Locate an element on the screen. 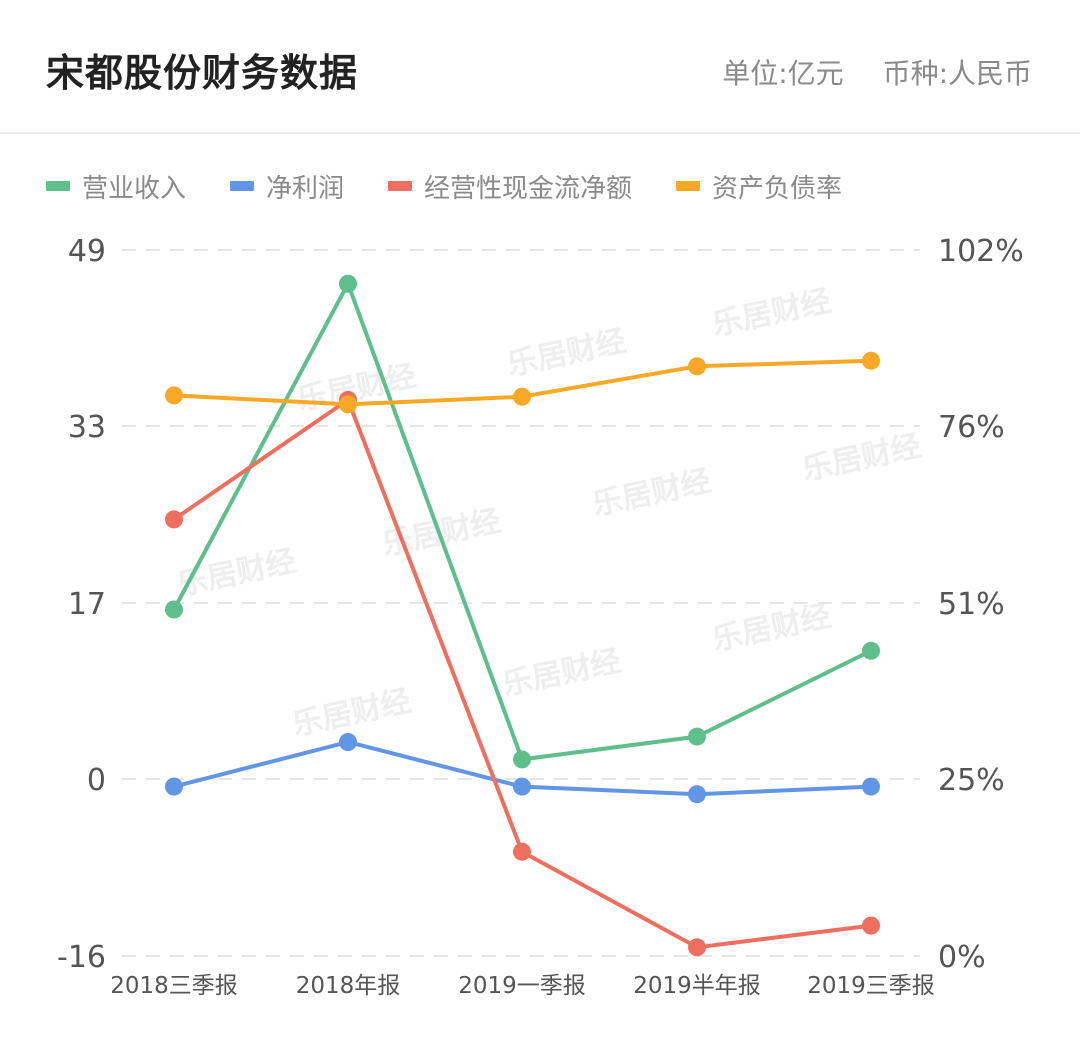 This screenshot has width=1080, height=1044. legend-item-net-profit: 净利润 is located at coordinates (287, 186).